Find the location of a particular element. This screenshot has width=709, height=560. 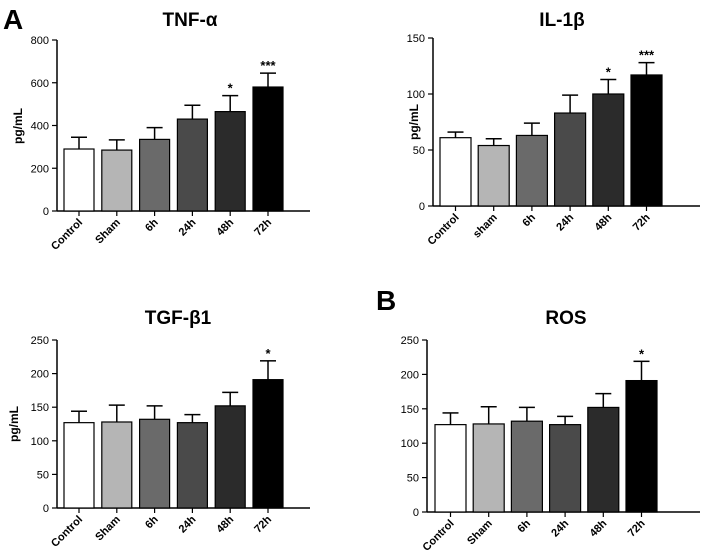

chart-title: TNF-α is located at coordinates (190, 20).